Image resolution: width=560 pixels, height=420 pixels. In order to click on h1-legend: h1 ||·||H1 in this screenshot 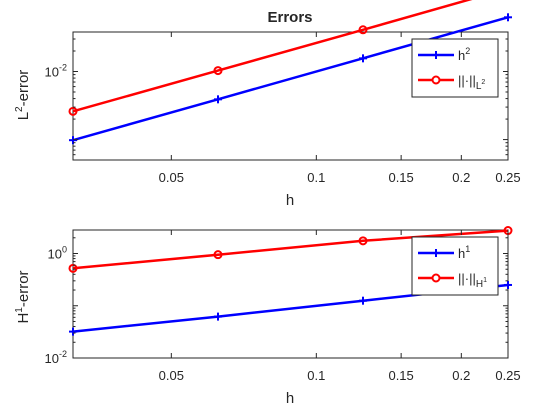, I will do `click(455, 266)`.